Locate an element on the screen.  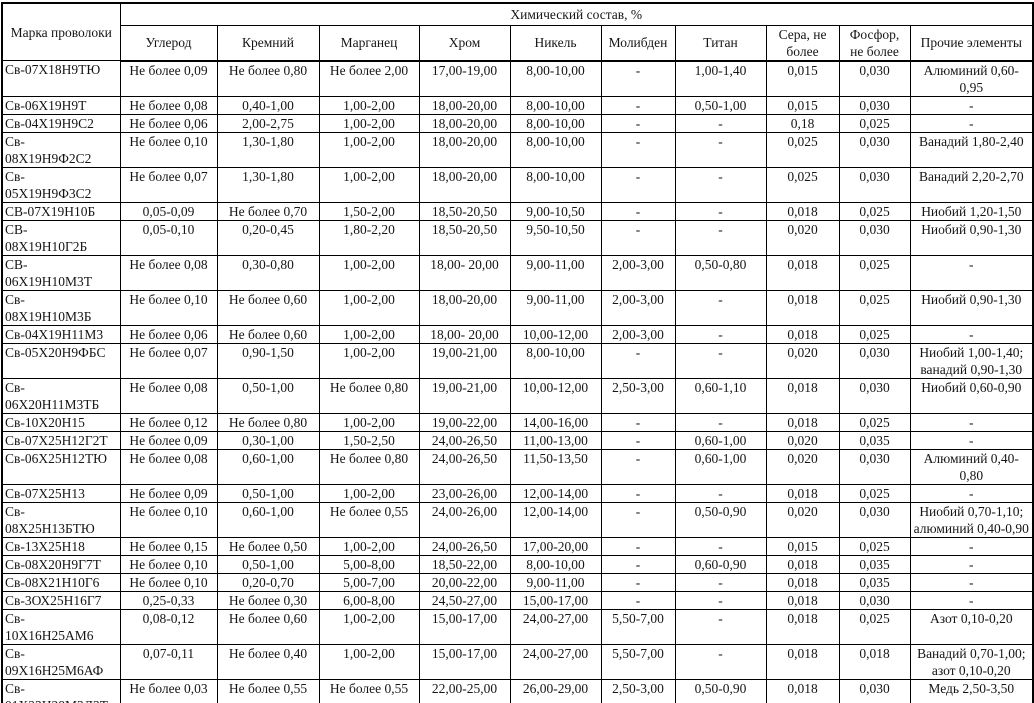
value-cell: 24,00-26,00 is located at coordinates (464, 519).